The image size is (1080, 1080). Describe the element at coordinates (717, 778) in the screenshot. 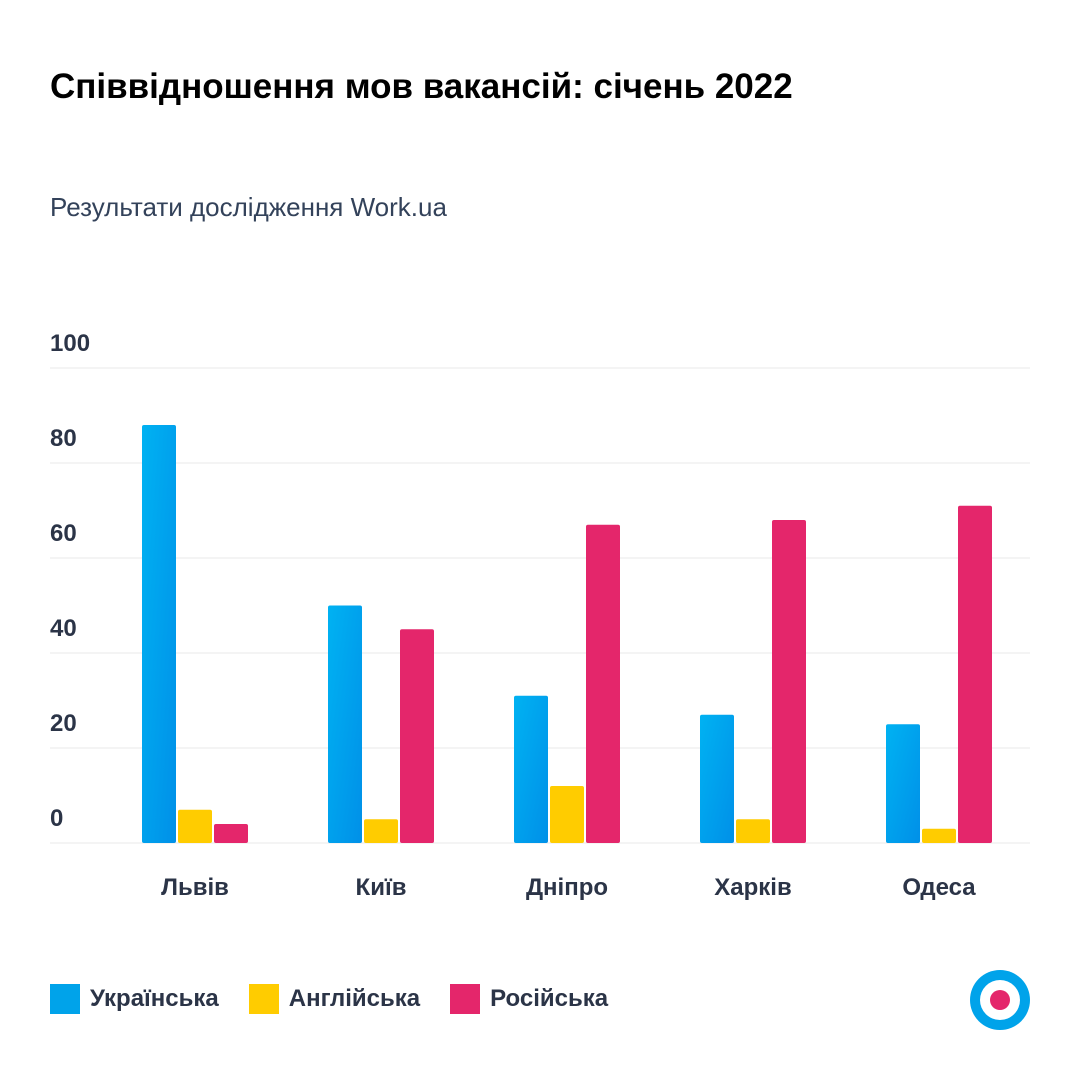

I see `bar-Українська-Харків` at that location.